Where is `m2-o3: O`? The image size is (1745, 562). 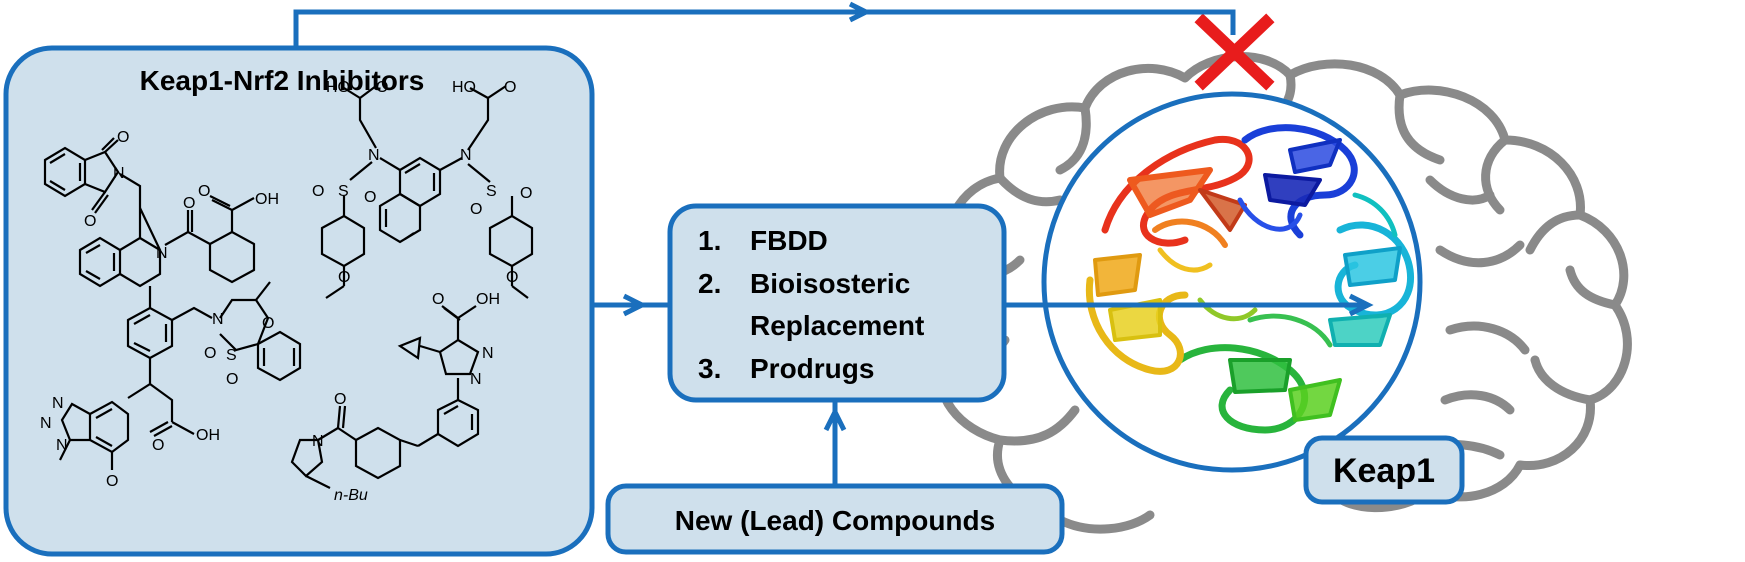 m2-o3: O is located at coordinates (476, 209).